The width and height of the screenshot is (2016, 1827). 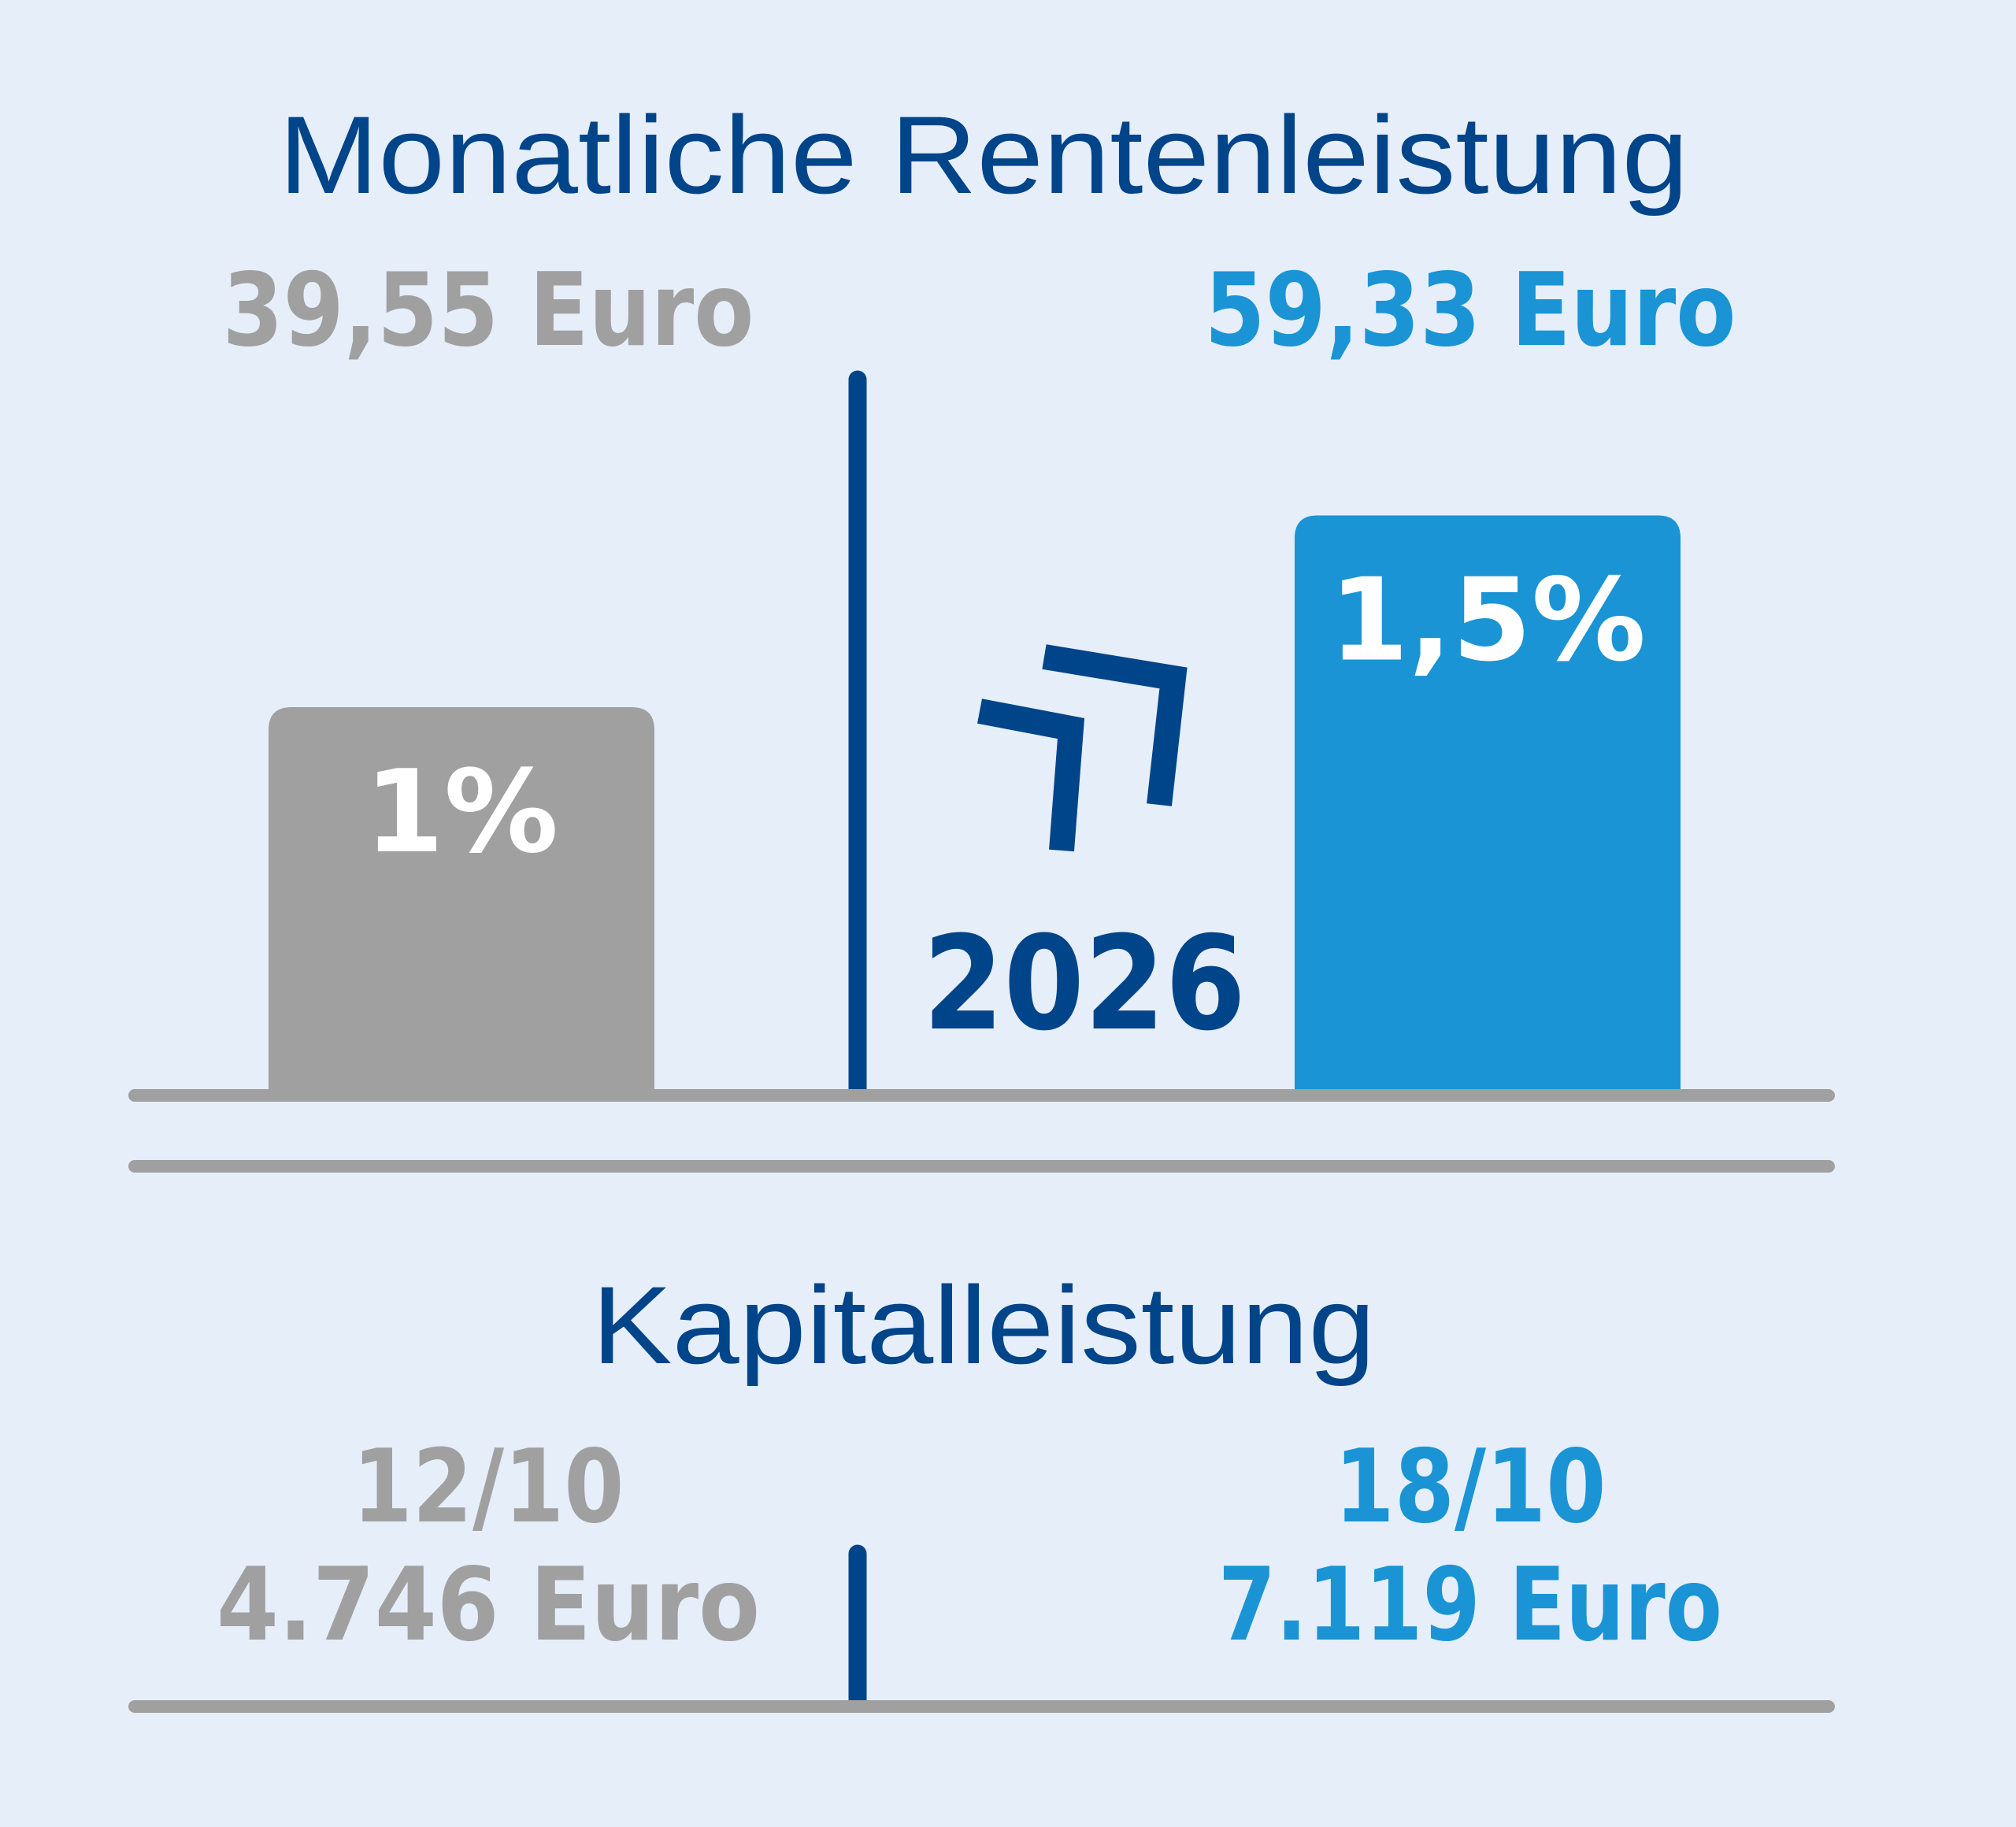 I want to click on amount-right: 59,33 Euro, so click(x=1470, y=310).